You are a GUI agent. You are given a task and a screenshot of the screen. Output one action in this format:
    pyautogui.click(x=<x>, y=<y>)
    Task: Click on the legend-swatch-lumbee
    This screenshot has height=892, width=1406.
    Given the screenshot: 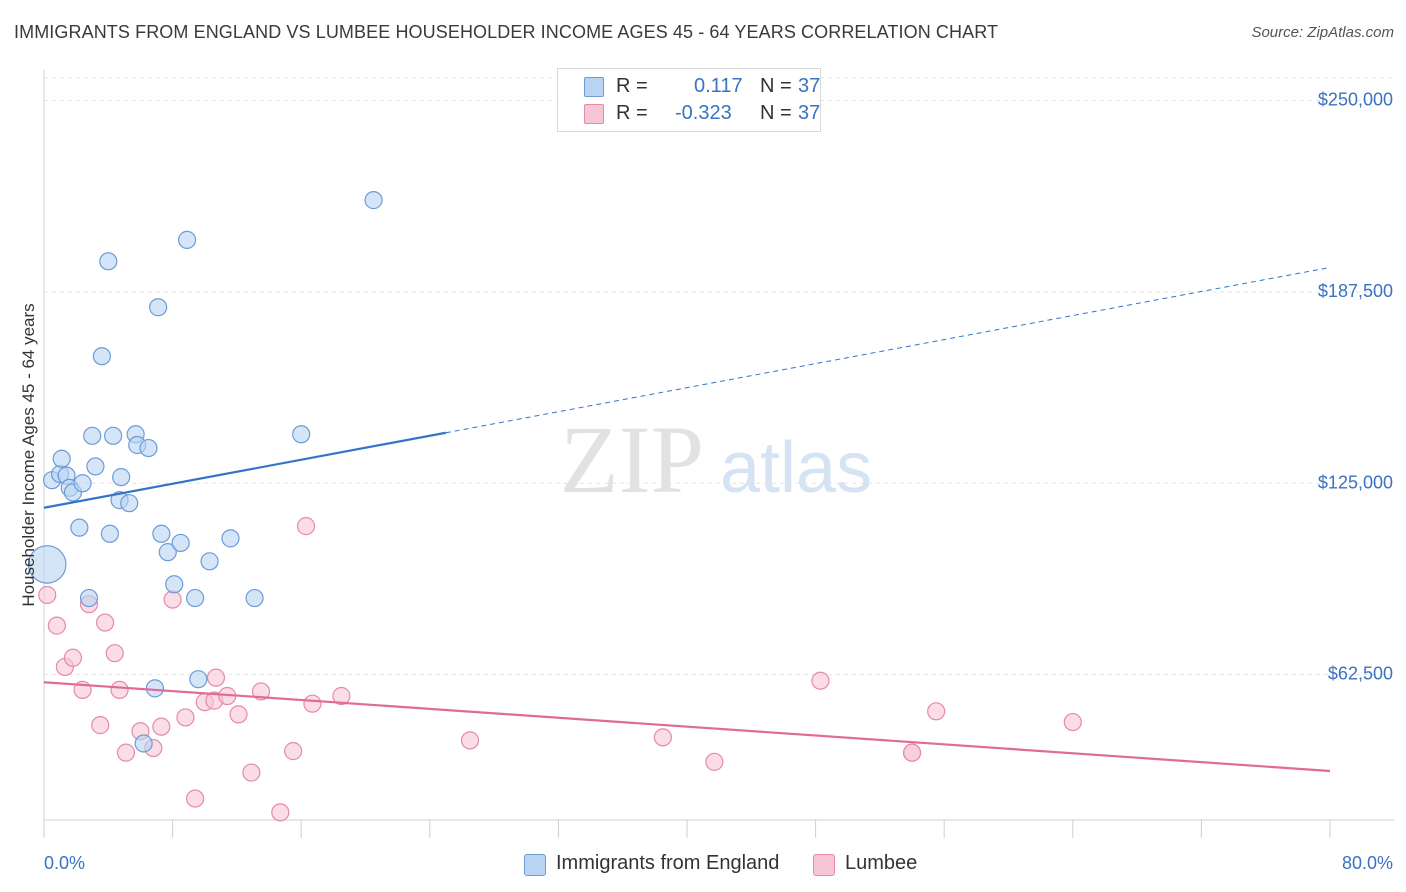 What is the action you would take?
    pyautogui.click(x=594, y=114)
    